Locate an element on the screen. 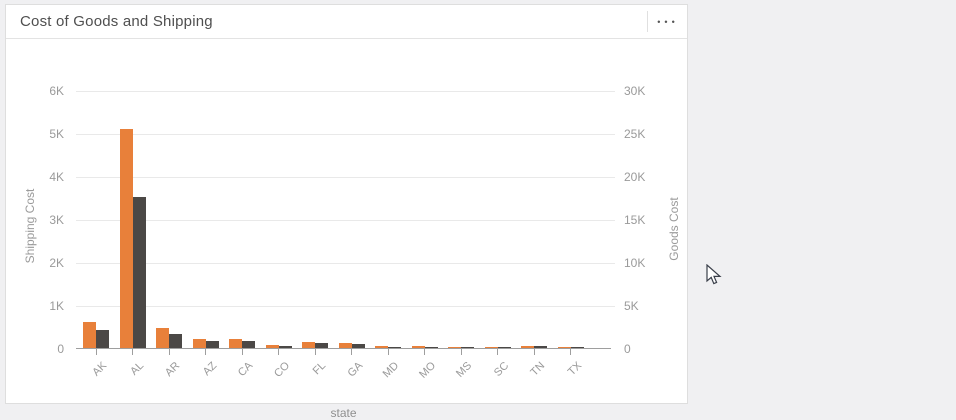  y-axis-tick-label-left: 2K is located at coordinates (56, 263).